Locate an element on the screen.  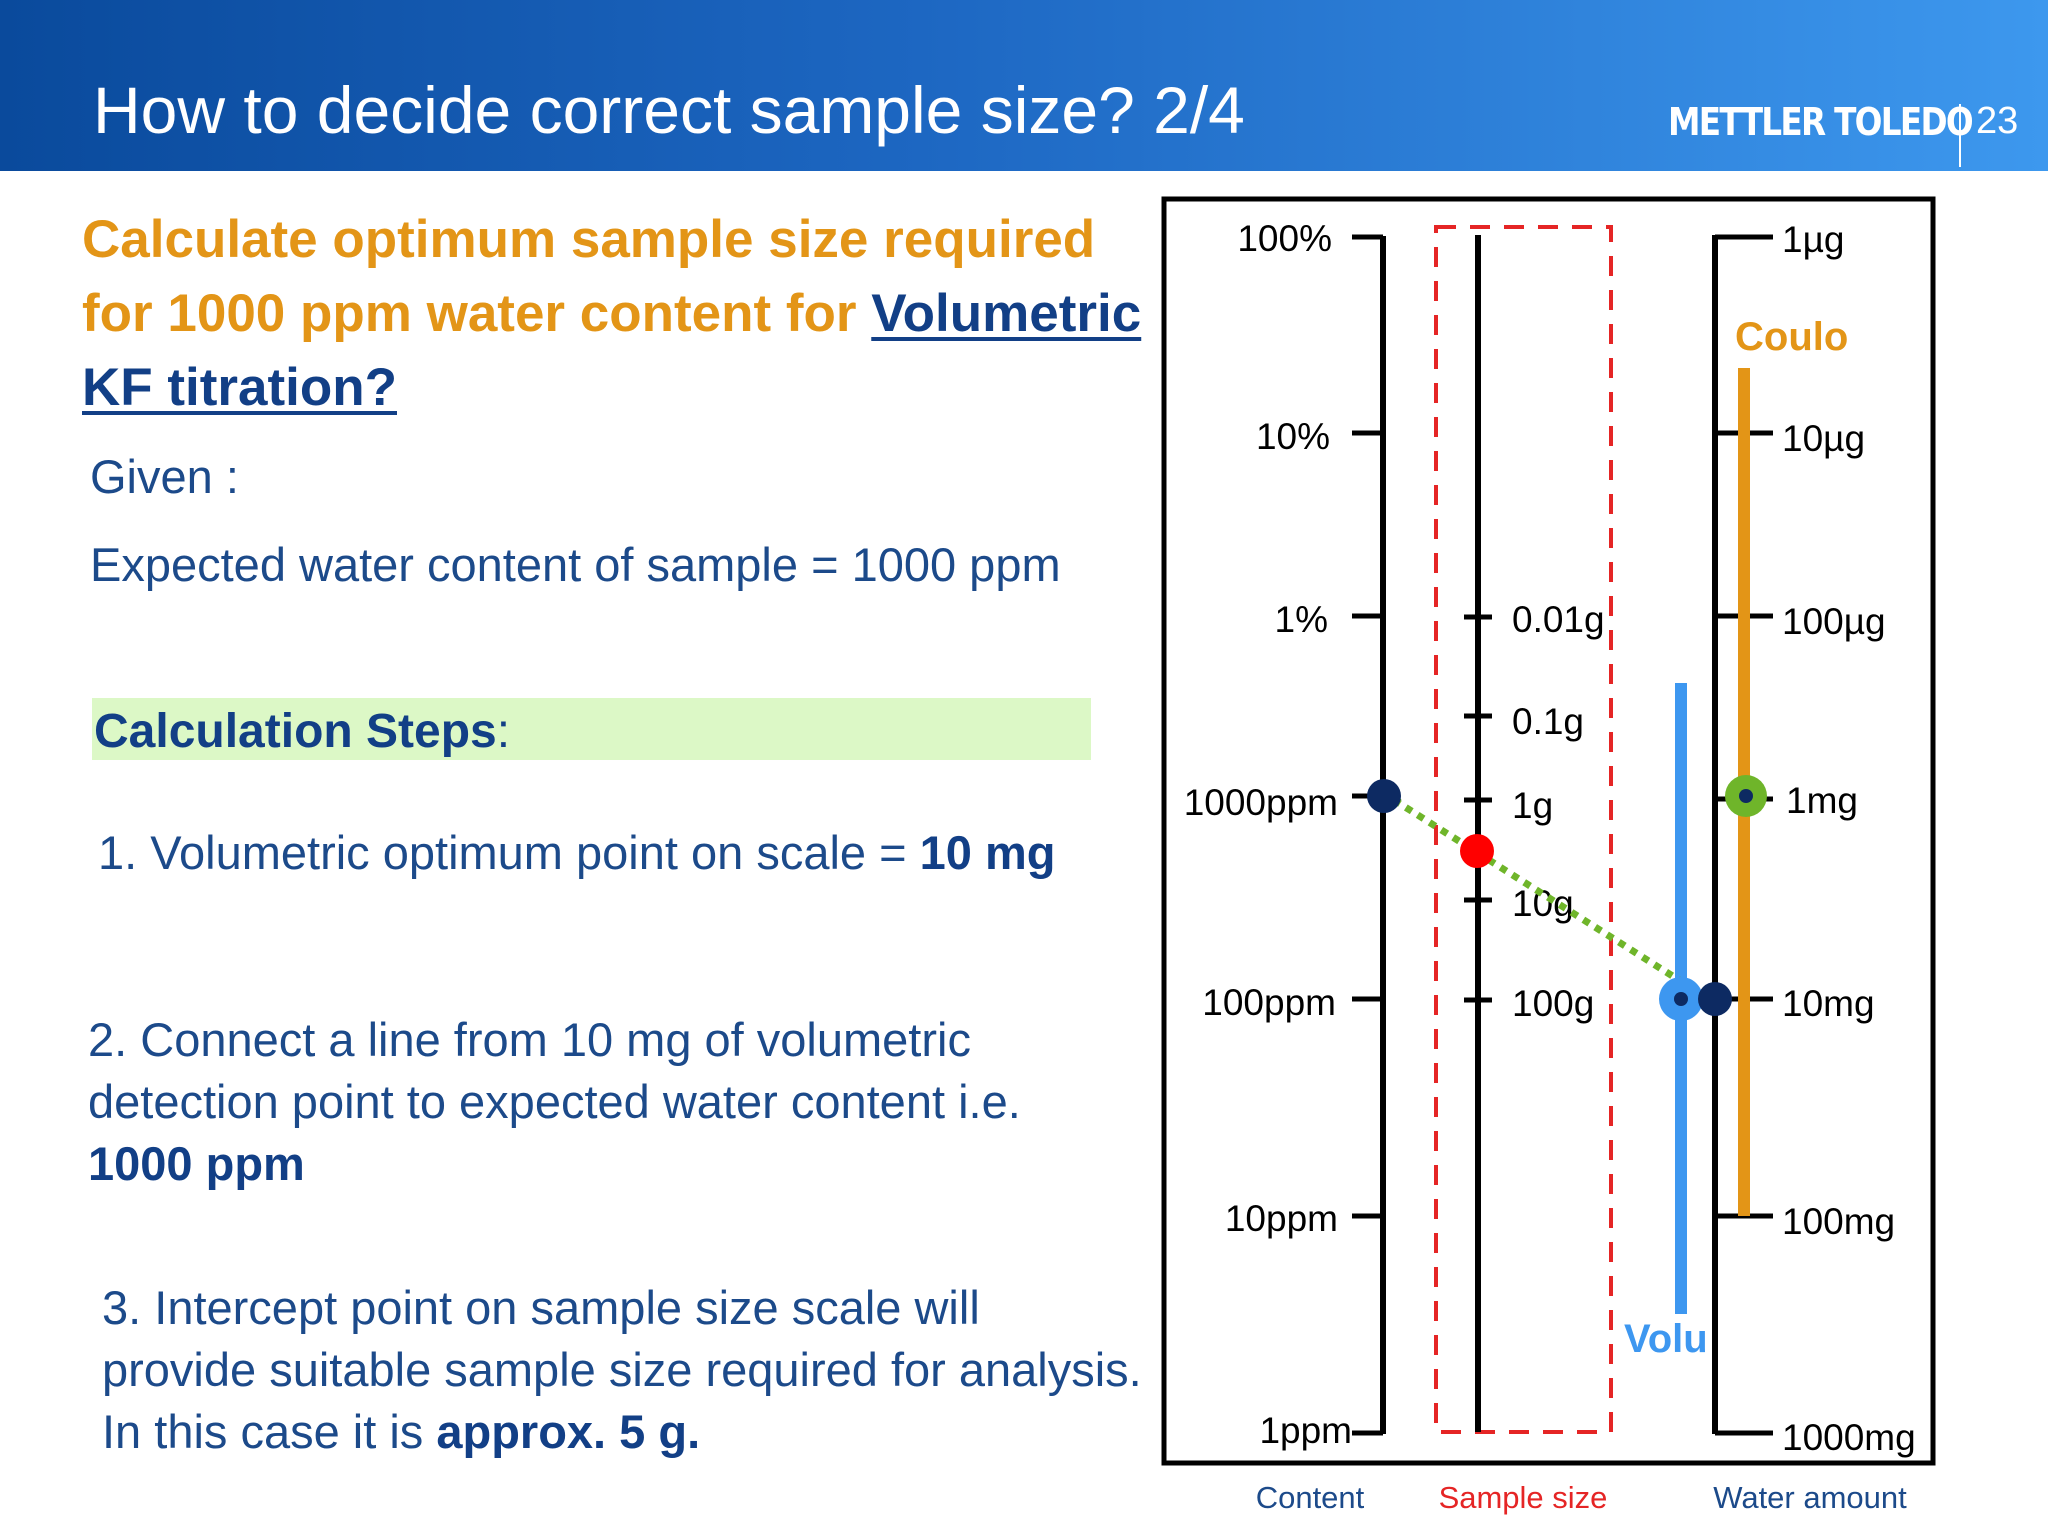
water-label-100ug: 100µg is located at coordinates (1834, 621).